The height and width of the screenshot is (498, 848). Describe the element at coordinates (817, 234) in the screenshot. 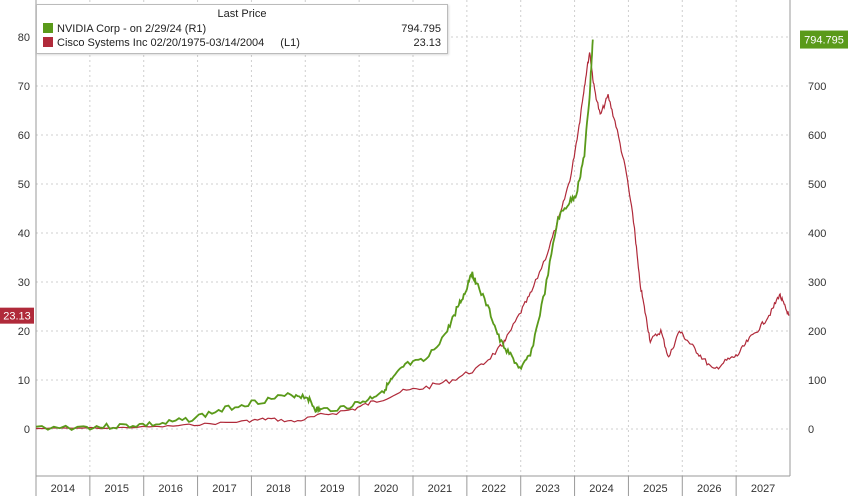

I see `right-tick-label: 400` at that location.